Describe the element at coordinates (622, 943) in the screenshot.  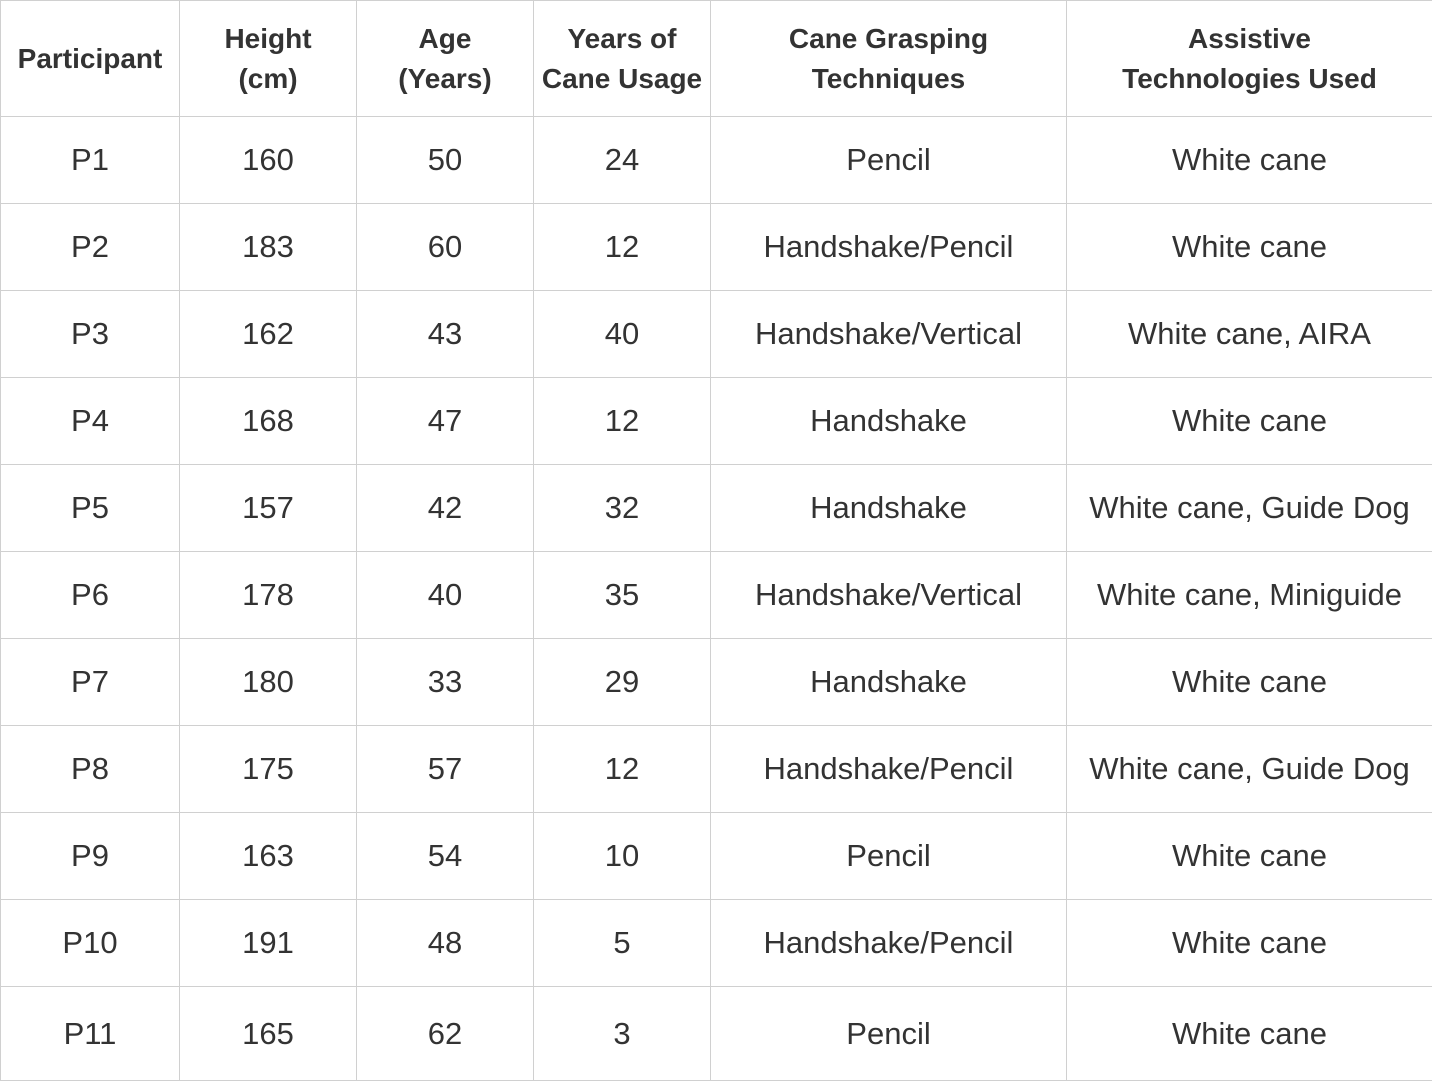
I see `years-cell: 5` at that location.